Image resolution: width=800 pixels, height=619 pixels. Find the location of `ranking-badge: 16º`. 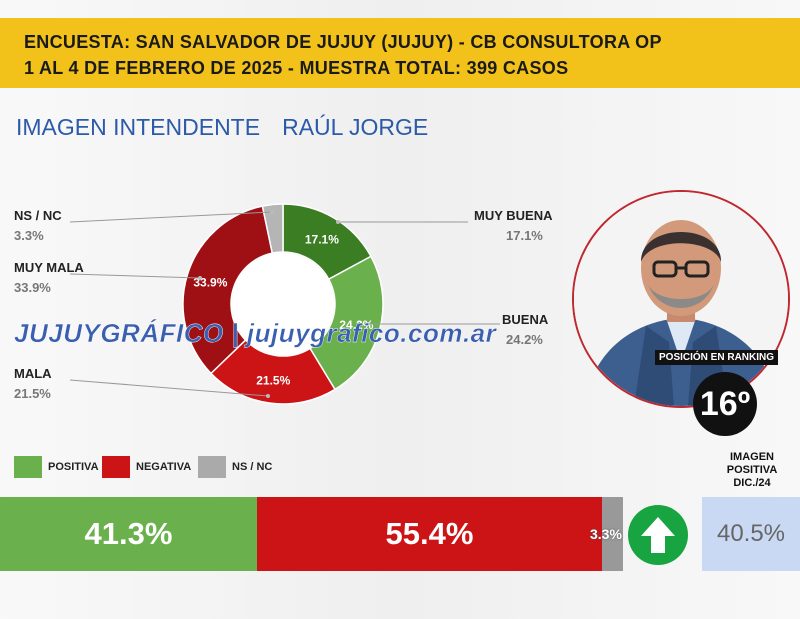

ranking-badge: 16º is located at coordinates (725, 404).